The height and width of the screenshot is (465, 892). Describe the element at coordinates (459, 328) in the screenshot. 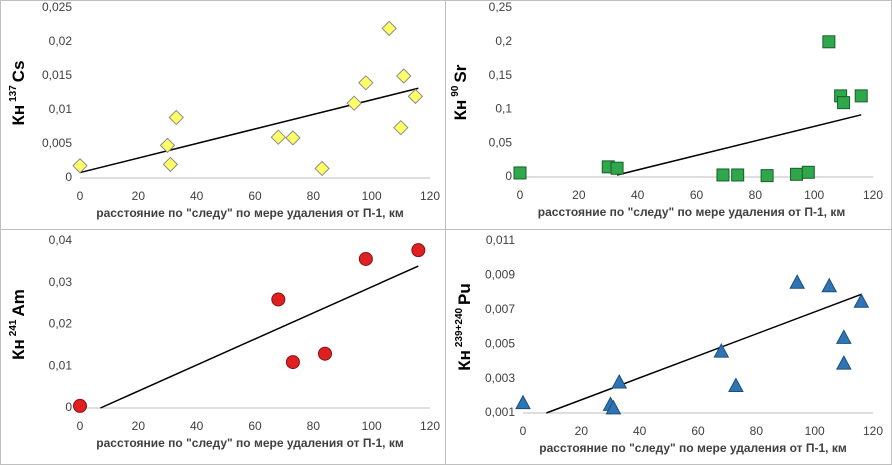

I see `y-label-sup: 239+240` at that location.